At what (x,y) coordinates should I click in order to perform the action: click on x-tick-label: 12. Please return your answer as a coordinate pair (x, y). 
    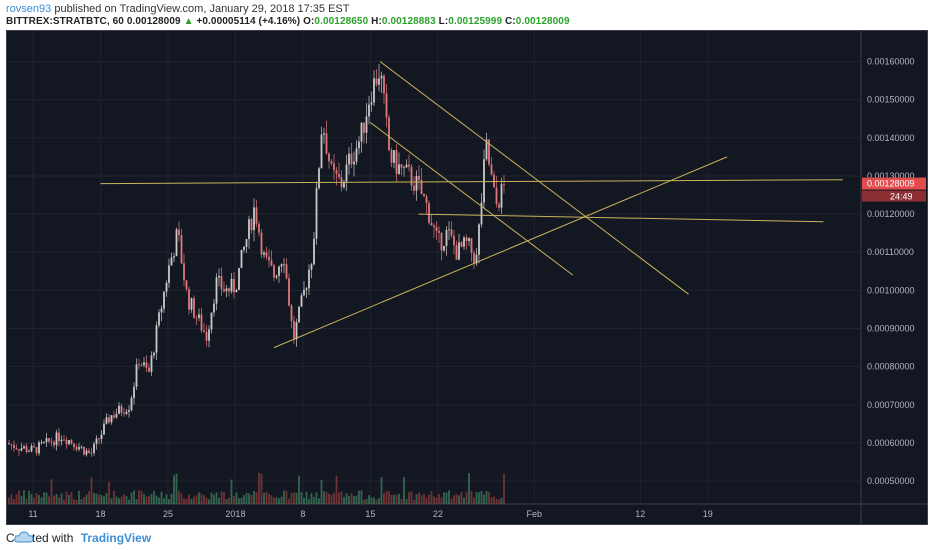
    Looking at the image, I should click on (640, 514).